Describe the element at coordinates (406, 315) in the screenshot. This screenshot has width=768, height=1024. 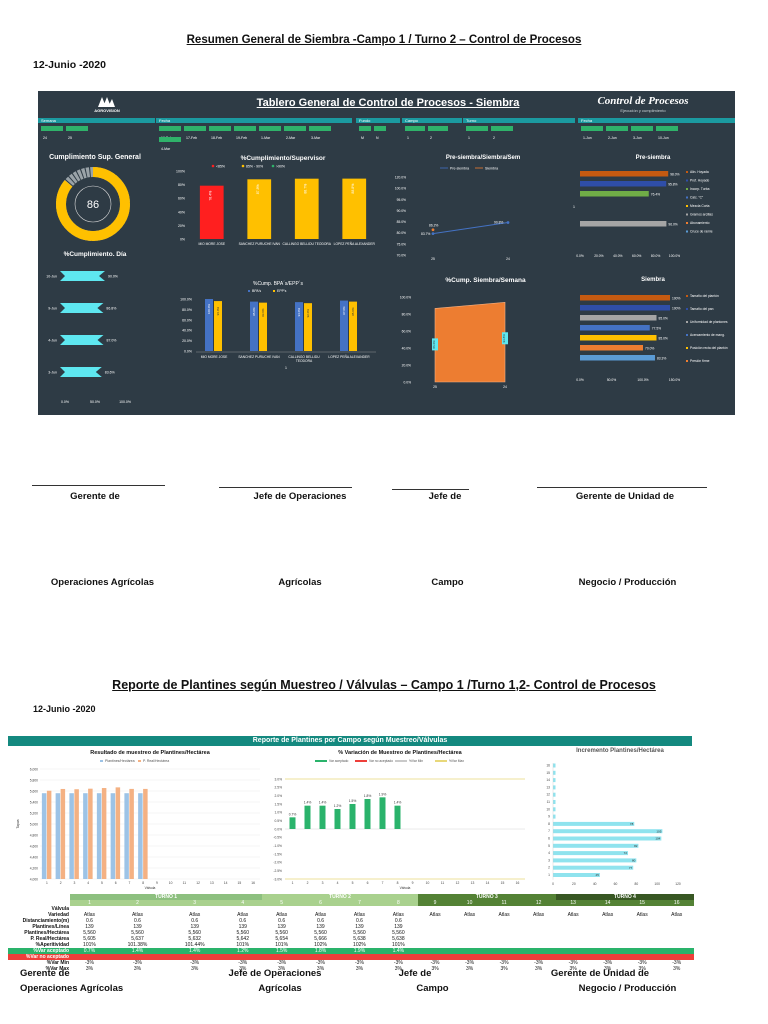
I see `y-tick: 80.0%` at that location.